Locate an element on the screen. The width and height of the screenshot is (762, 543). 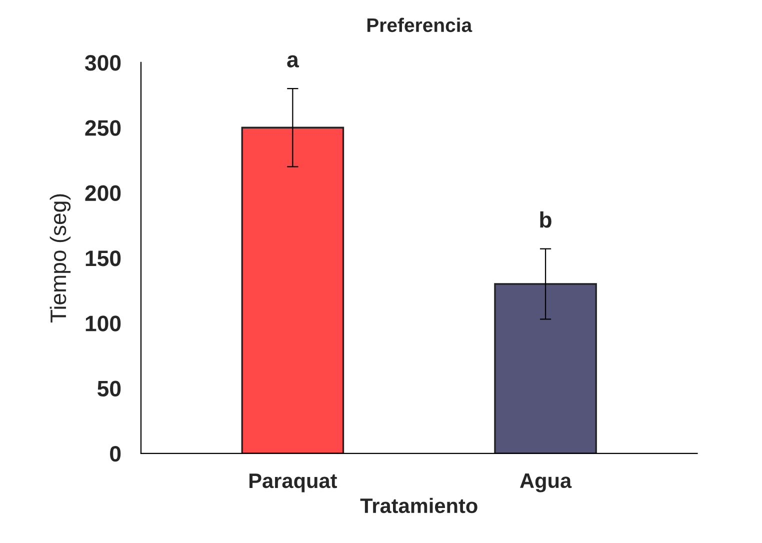
x-tick-label: Paraquat is located at coordinates (293, 483).